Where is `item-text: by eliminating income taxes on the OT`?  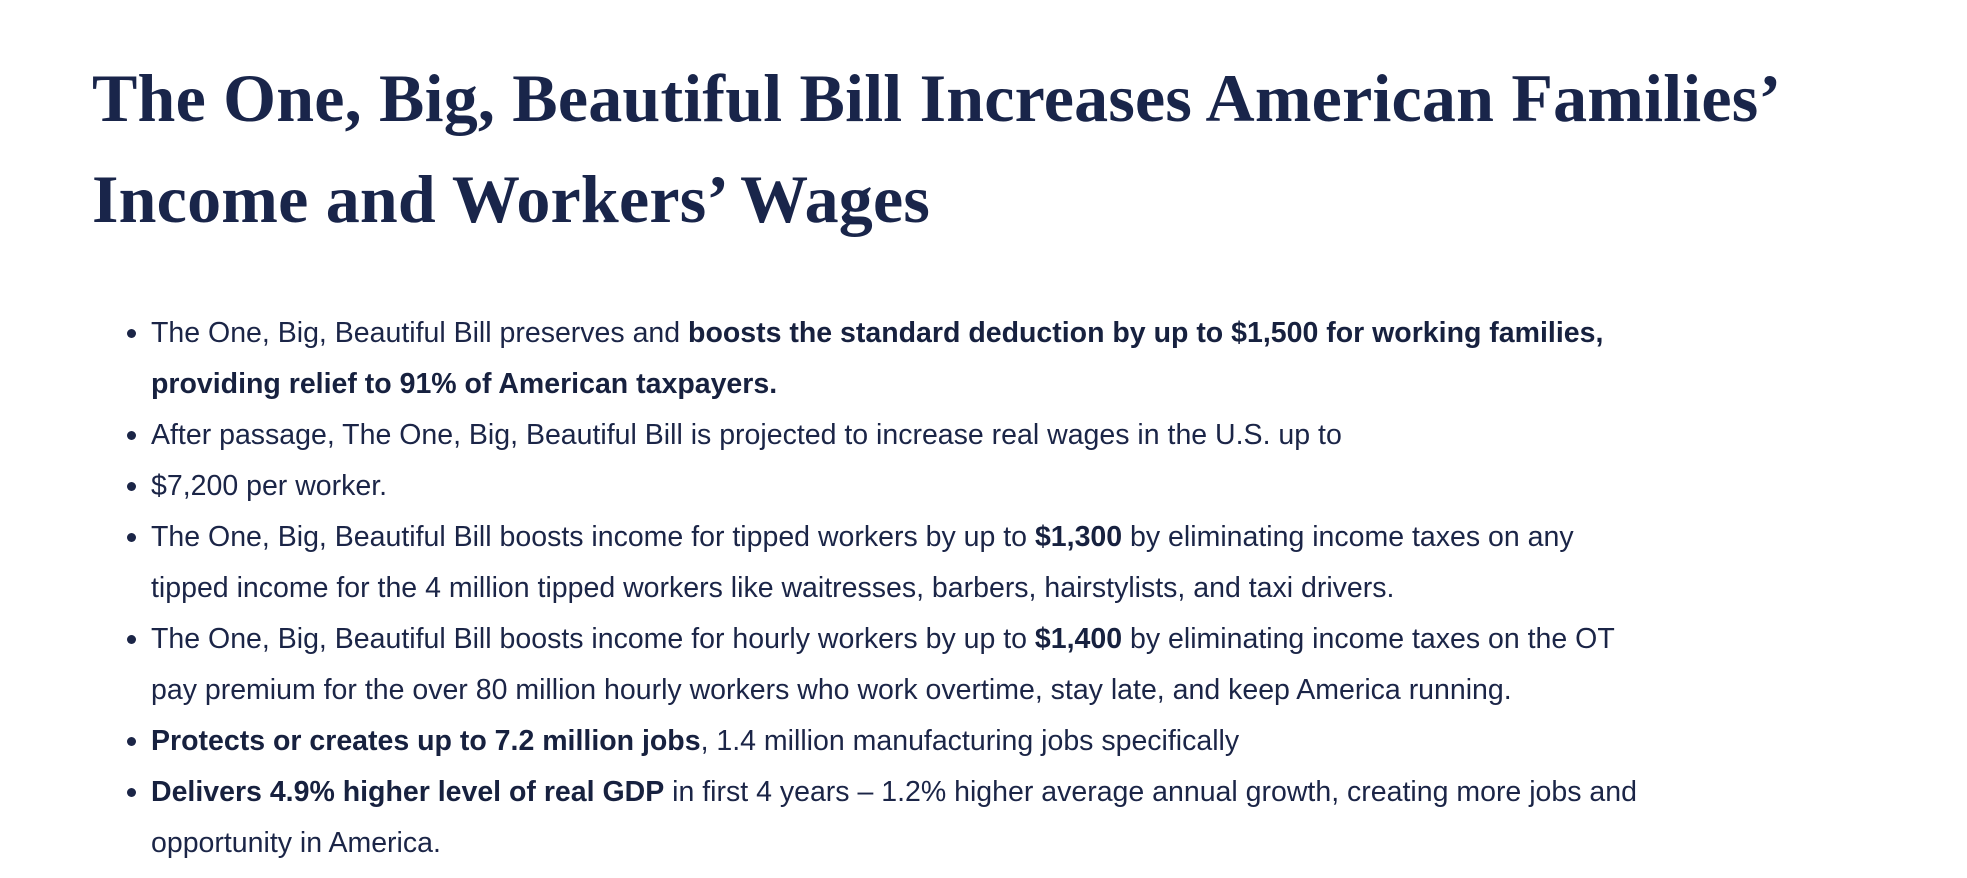 item-text: by eliminating income taxes on the OT is located at coordinates (1368, 639).